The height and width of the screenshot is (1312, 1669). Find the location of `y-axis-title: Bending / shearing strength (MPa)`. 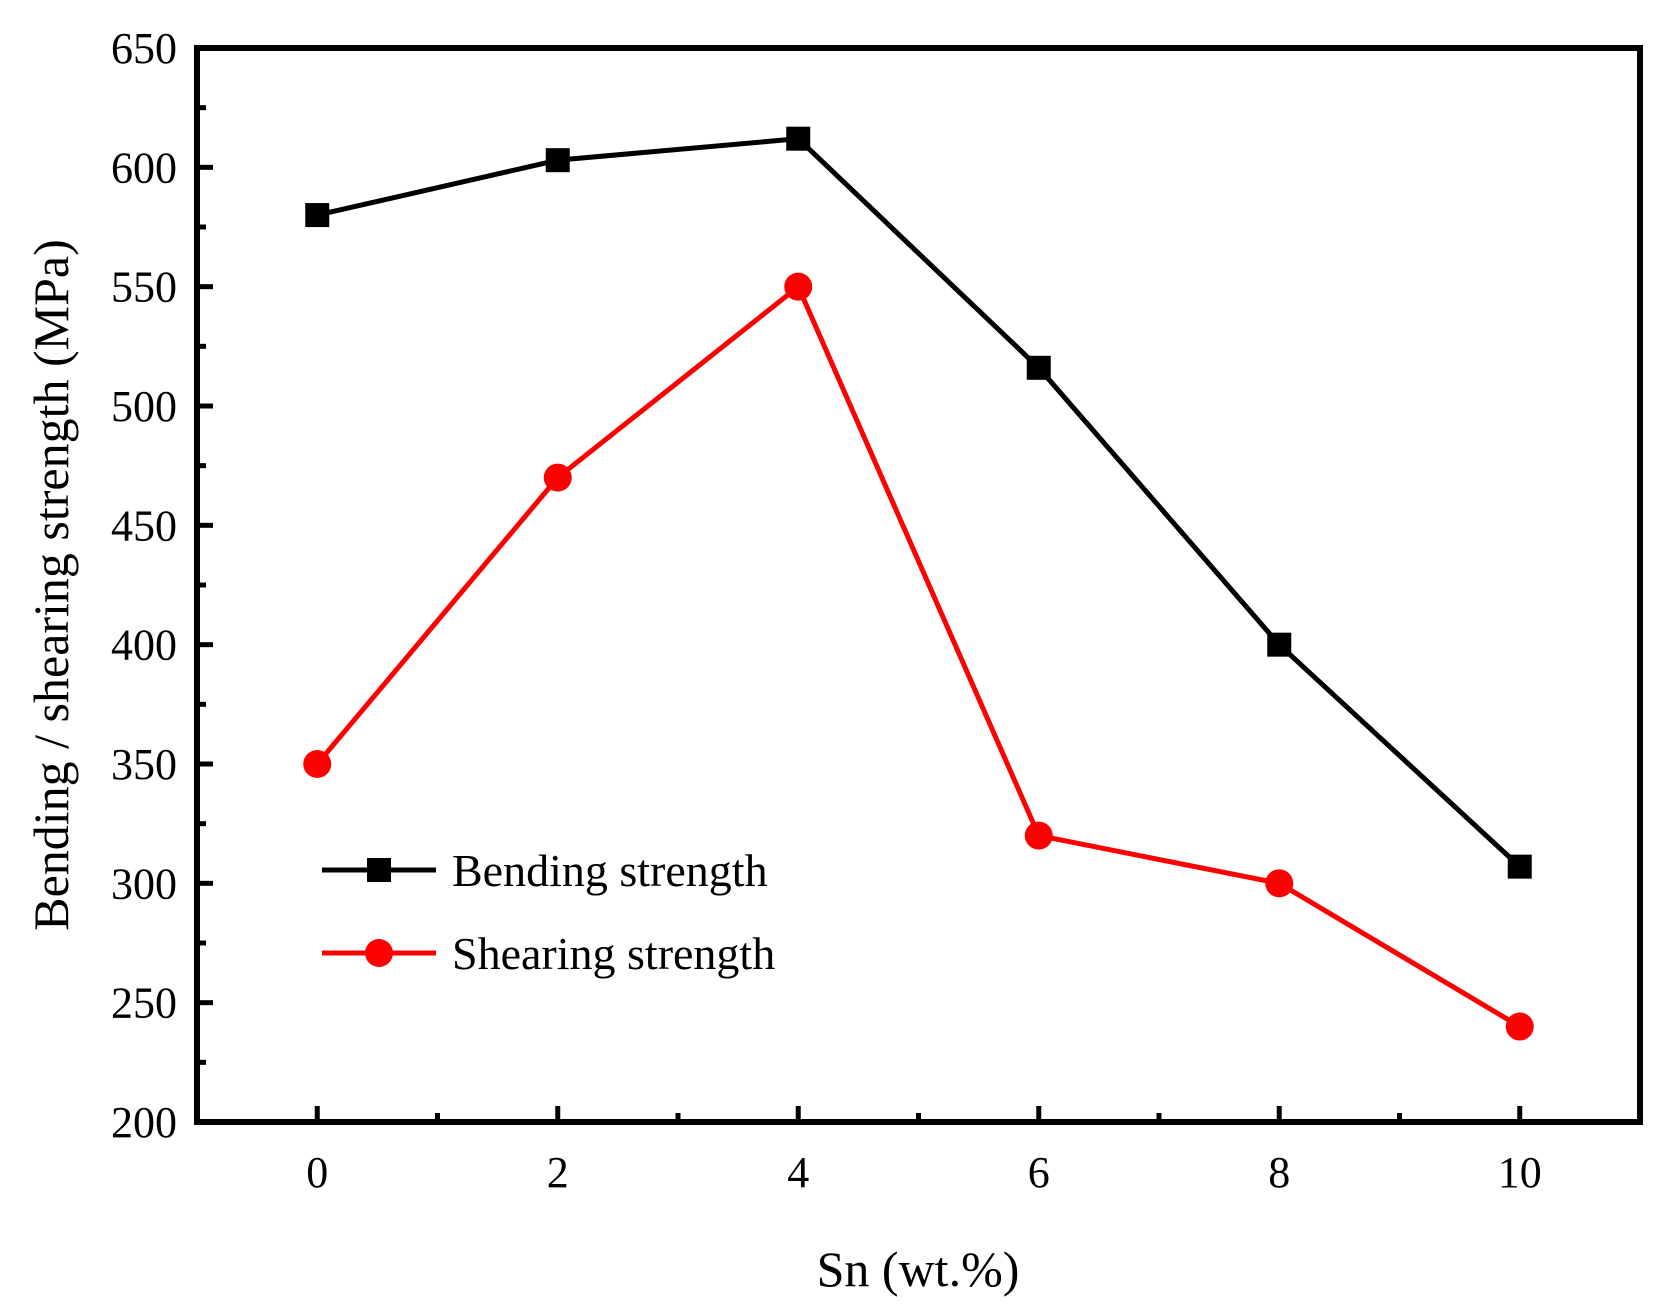

y-axis-title: Bending / shearing strength (MPa) is located at coordinates (51, 585).